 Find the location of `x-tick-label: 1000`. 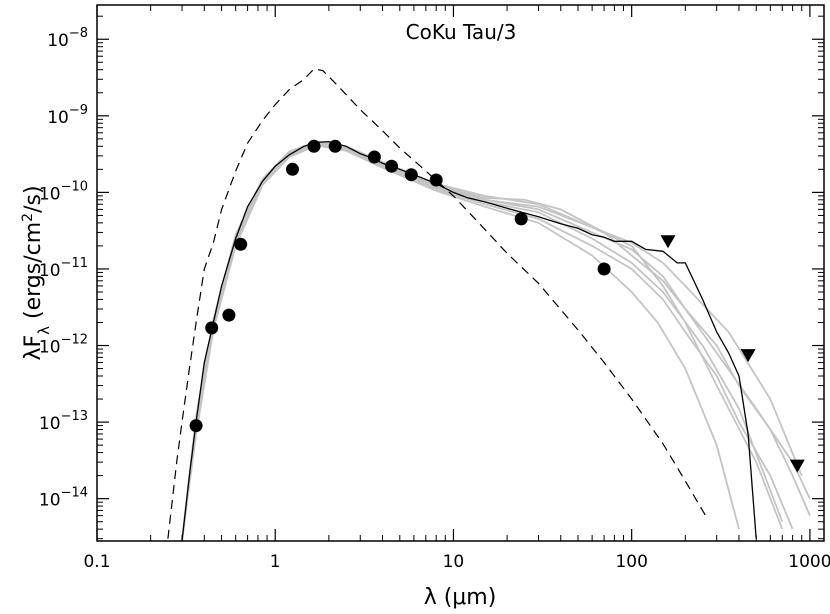

x-tick-label: 1000 is located at coordinates (809, 562).